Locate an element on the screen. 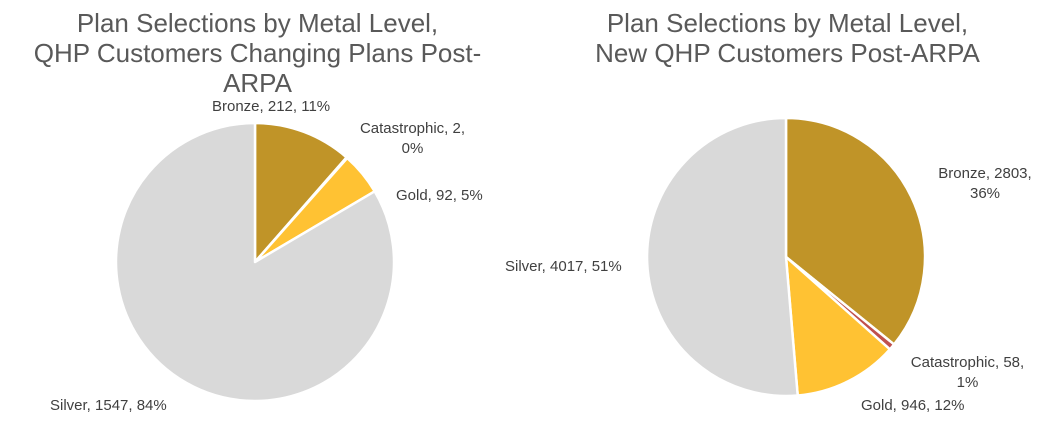 This screenshot has width=1043, height=427. data-label-gold: Gold, 92, 5% is located at coordinates (439, 195).